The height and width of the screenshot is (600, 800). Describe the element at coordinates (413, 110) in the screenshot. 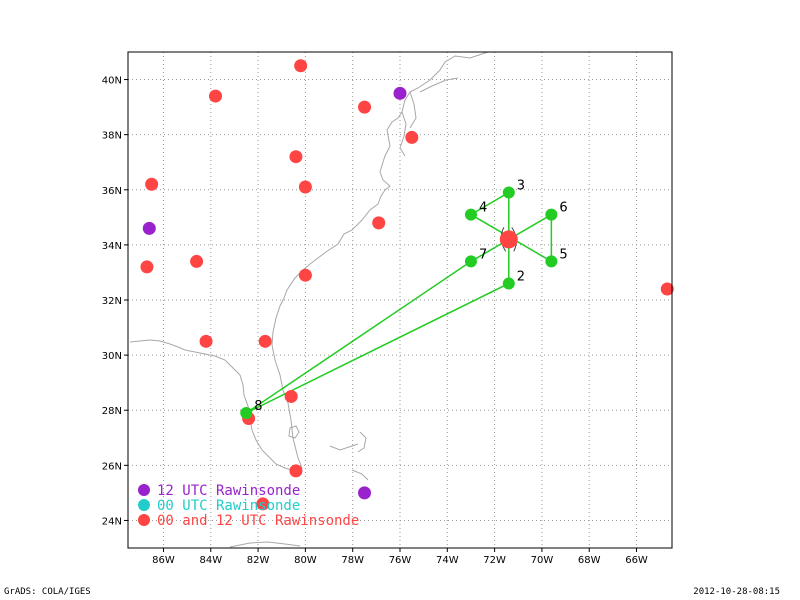

I see `delaware-bay` at that location.